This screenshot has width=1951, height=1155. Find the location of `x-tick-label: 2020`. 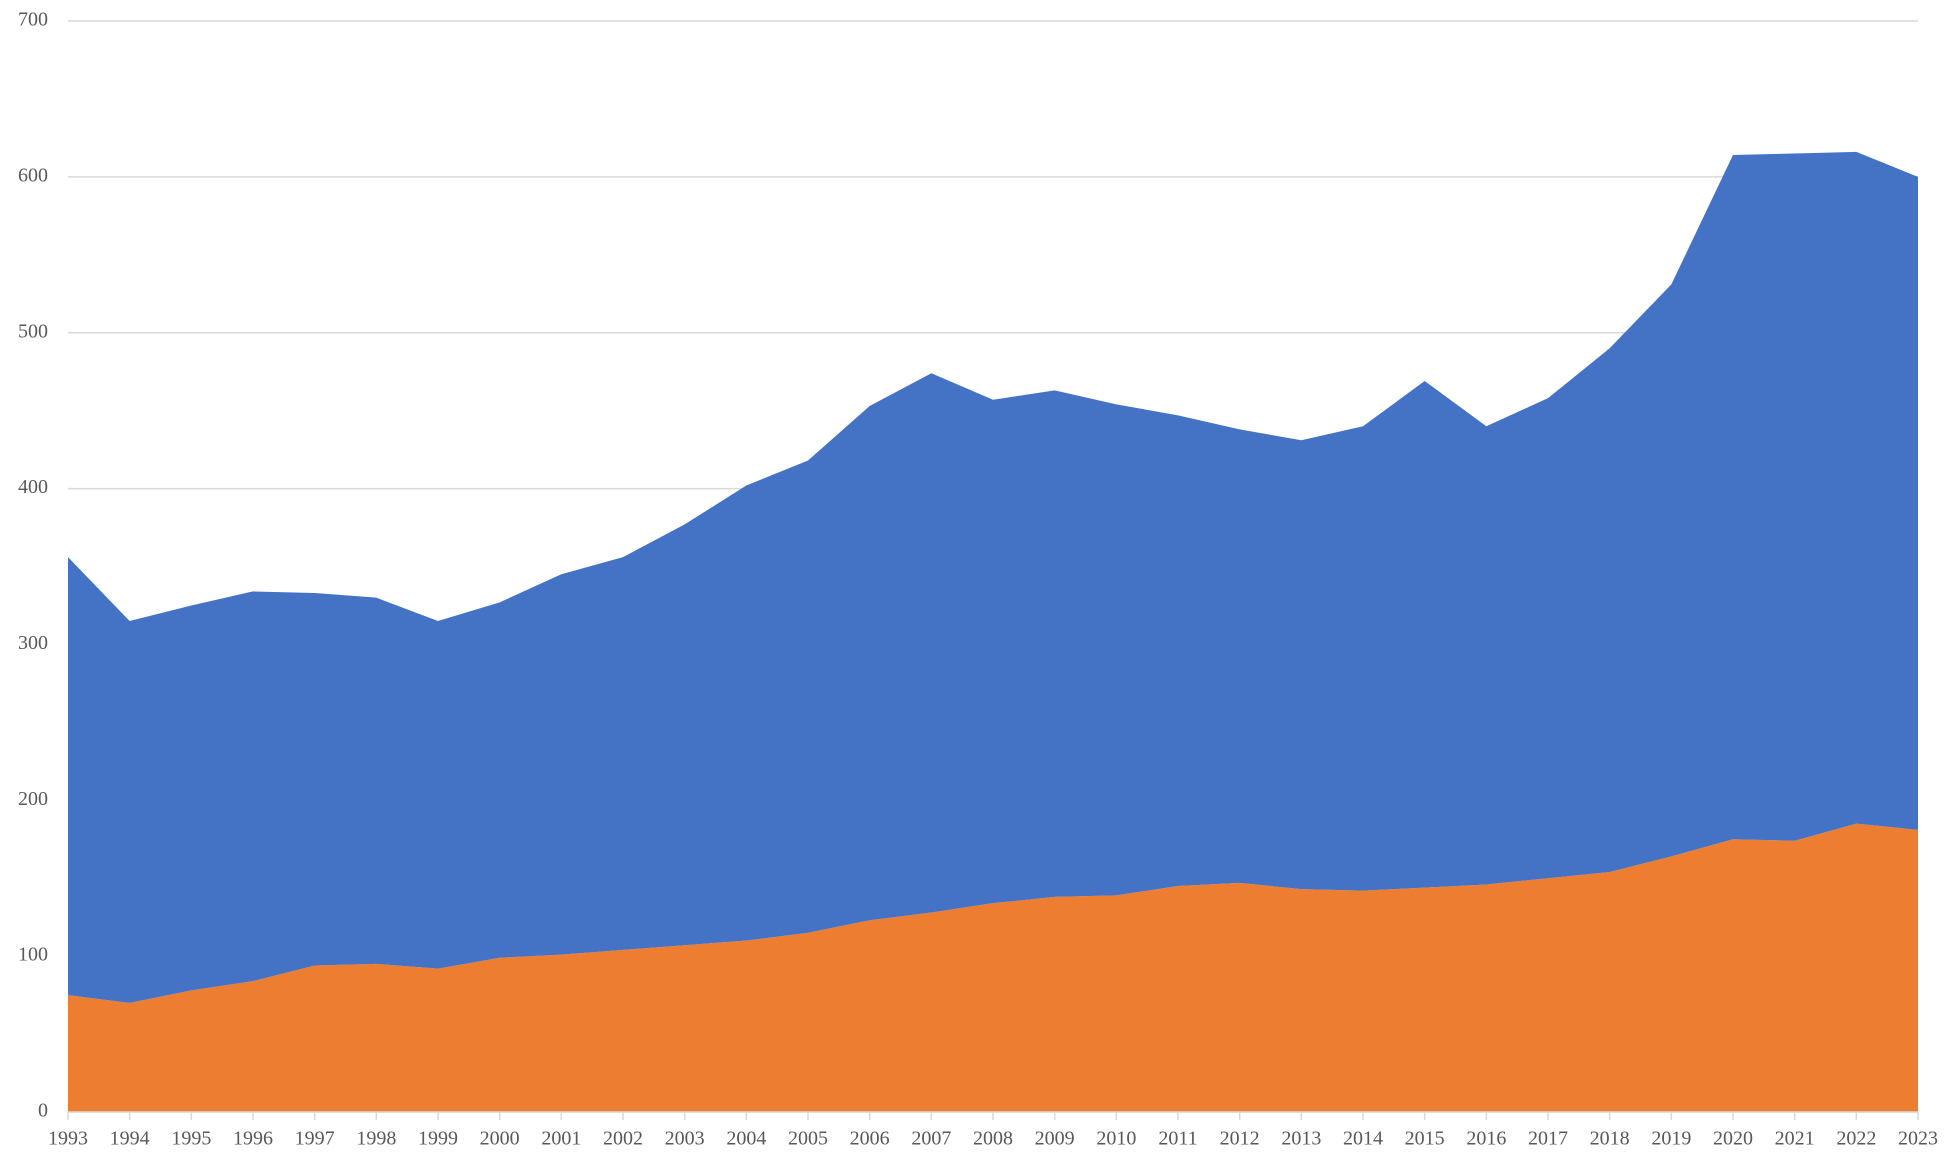

x-tick-label: 2020 is located at coordinates (1733, 1139).